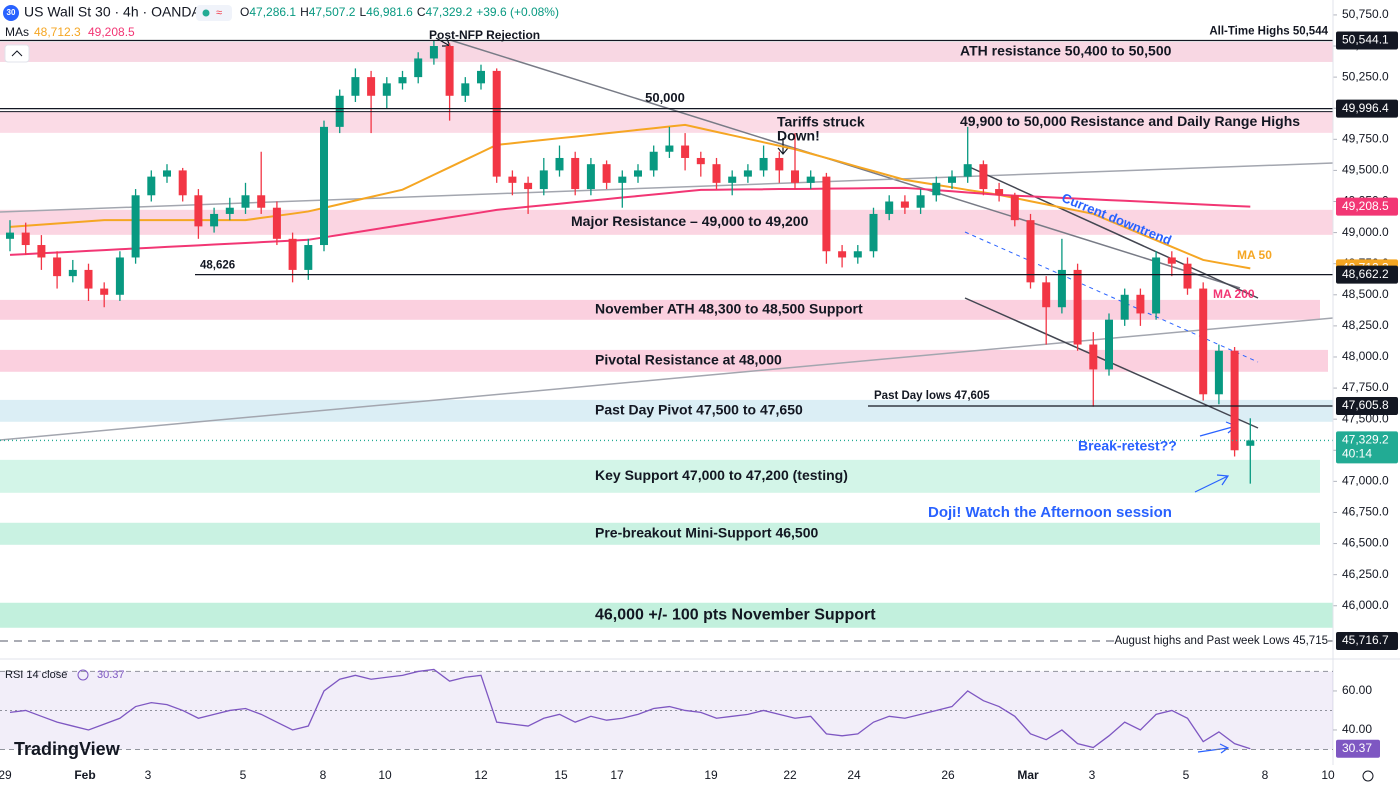  I want to click on ohlc-key: H, so click(304, 12).